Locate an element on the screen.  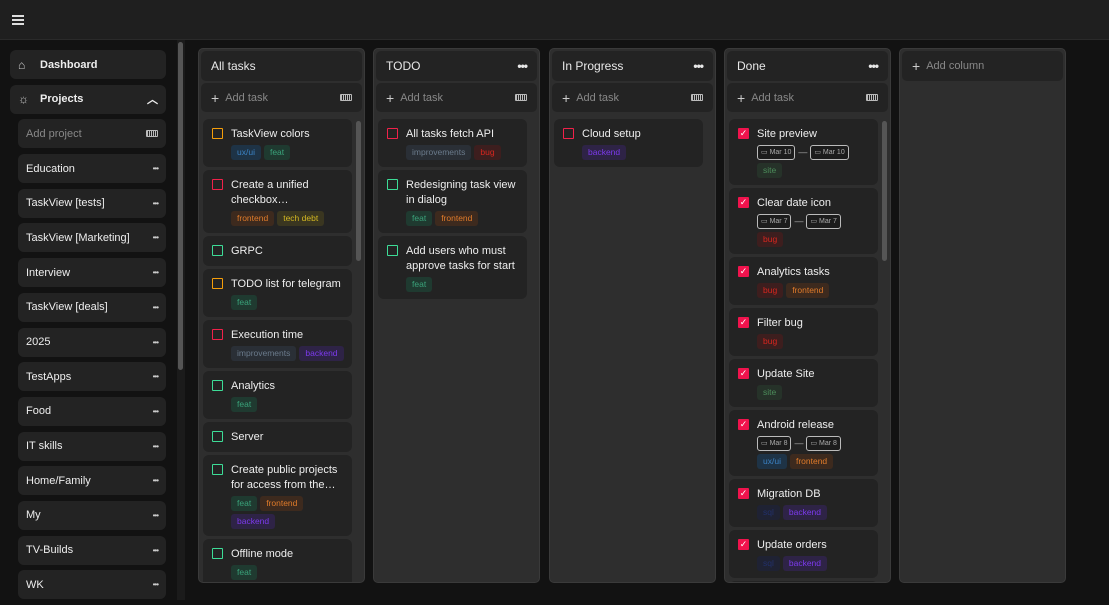
sidebar-project-item: TaskView [Marketing] ••• is located at coordinates (92, 238).